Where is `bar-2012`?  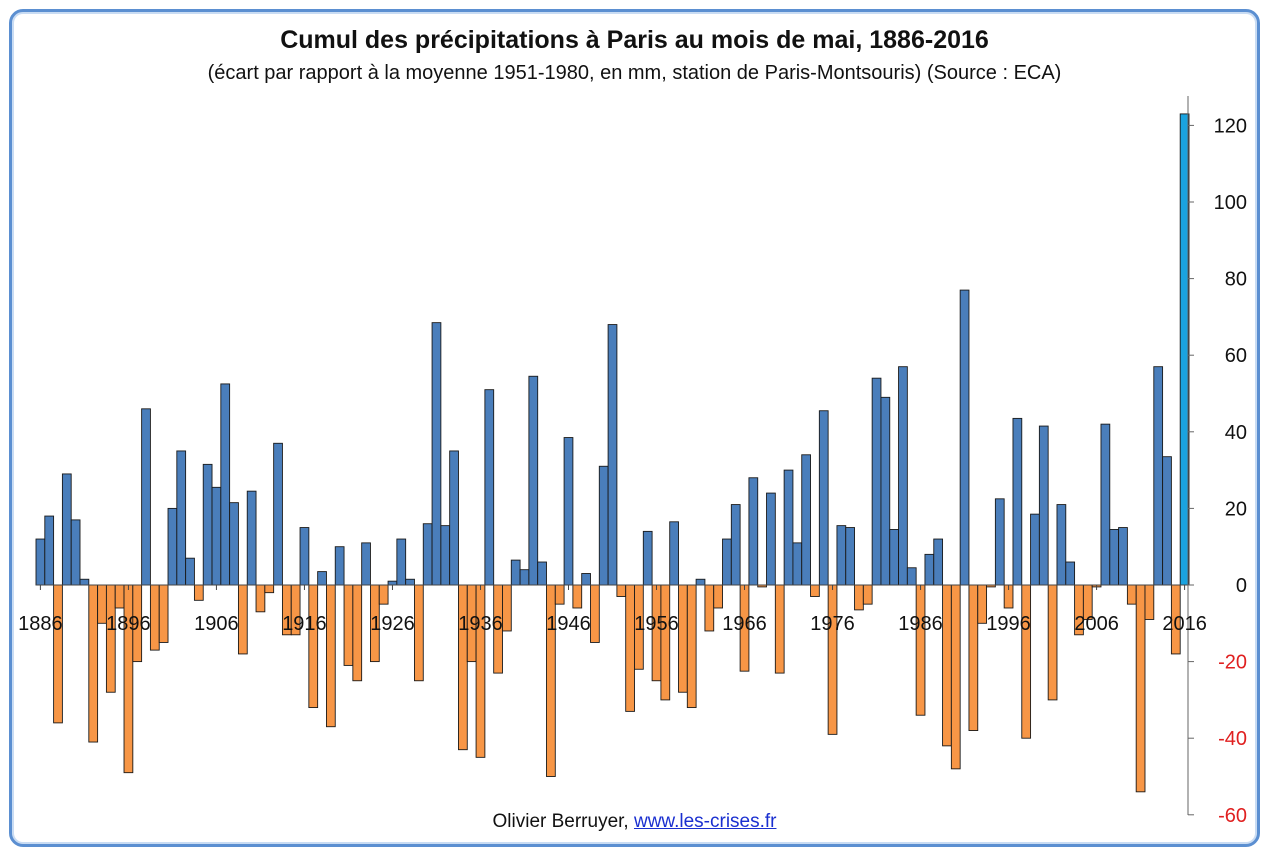 bar-2012 is located at coordinates (1149, 602).